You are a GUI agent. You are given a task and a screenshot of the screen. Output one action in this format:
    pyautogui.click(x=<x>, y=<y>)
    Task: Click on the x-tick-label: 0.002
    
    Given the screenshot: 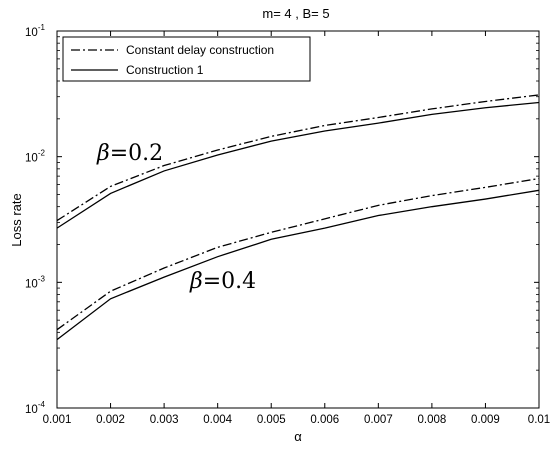 What is the action you would take?
    pyautogui.click(x=110, y=420)
    